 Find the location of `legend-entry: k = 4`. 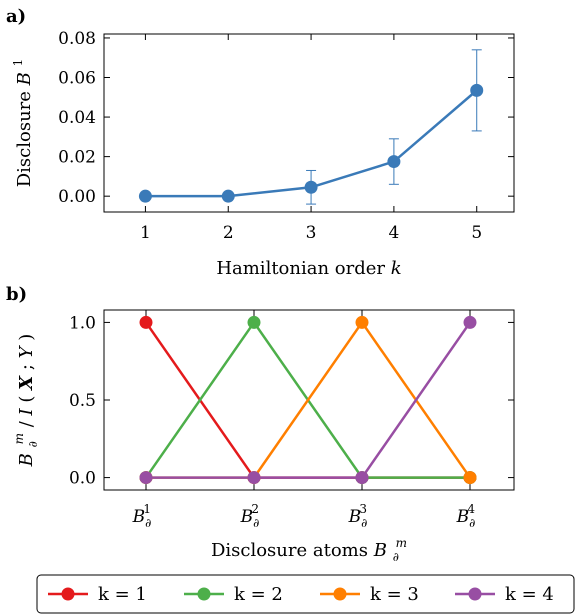

legend-entry: k = 4 is located at coordinates (504, 594).